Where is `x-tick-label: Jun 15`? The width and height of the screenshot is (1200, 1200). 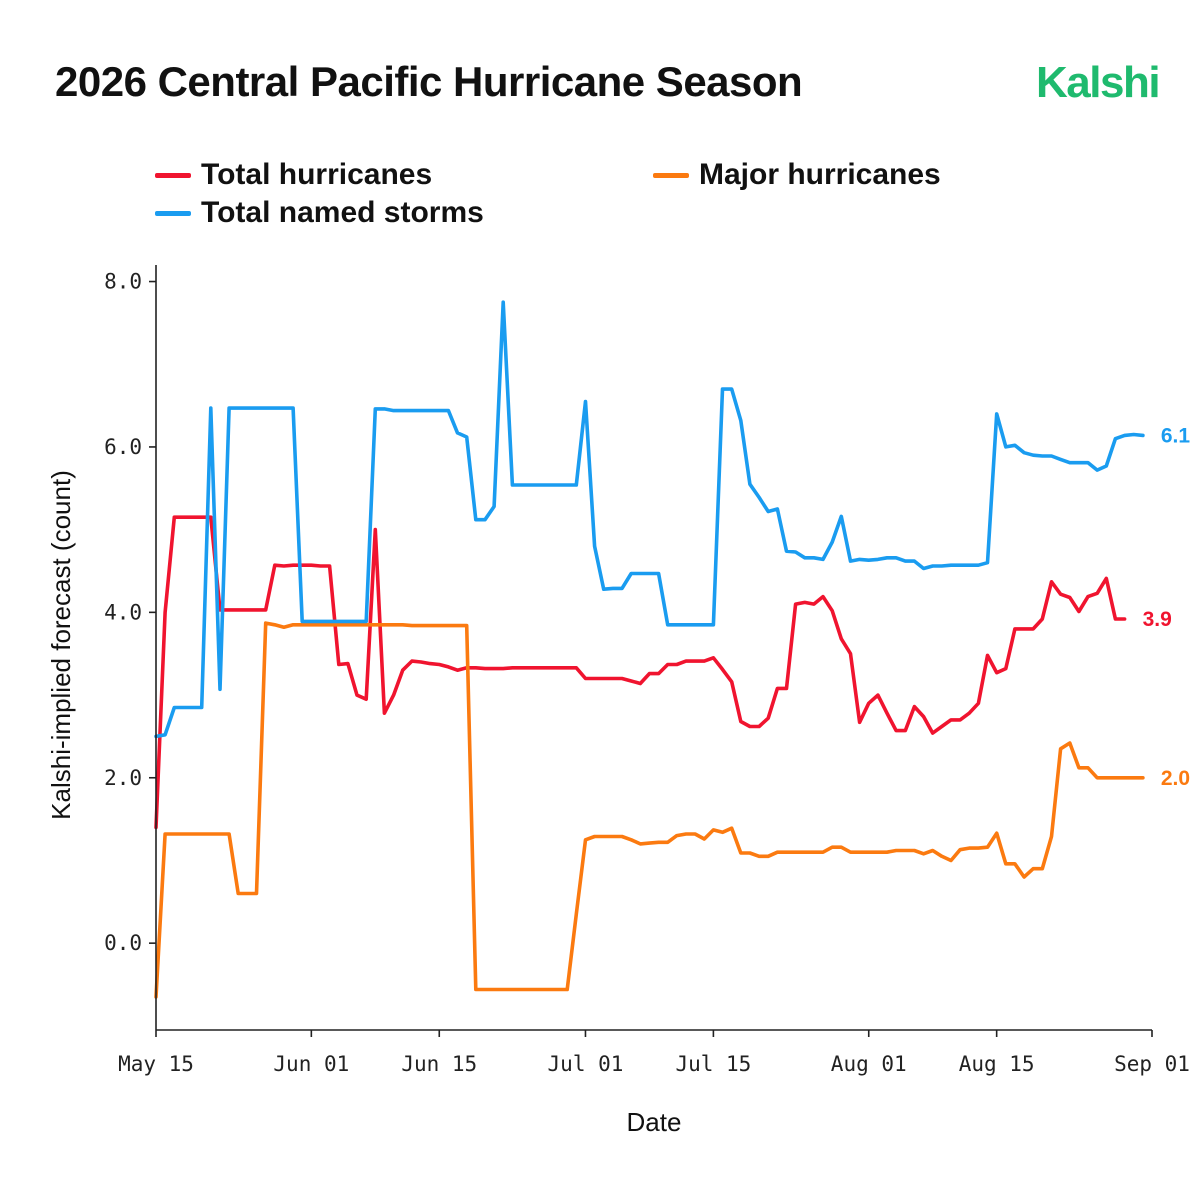 x-tick-label: Jun 15 is located at coordinates (439, 1064).